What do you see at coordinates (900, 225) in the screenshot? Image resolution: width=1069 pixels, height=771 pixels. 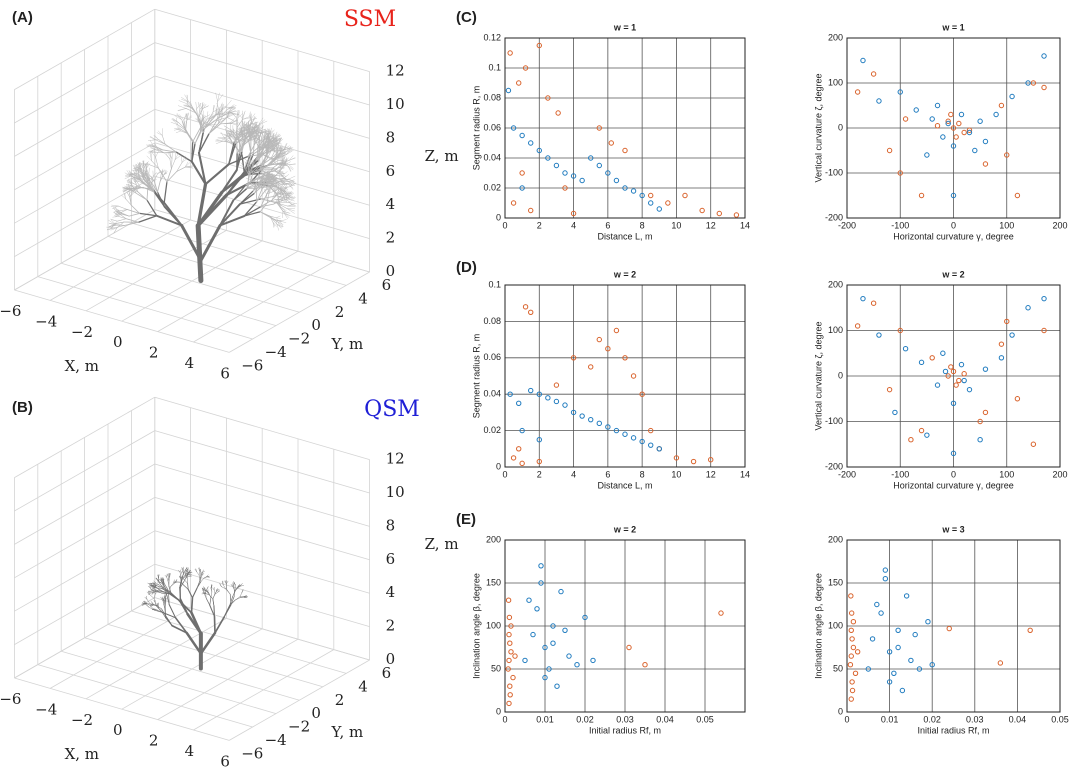 I see `x-tick-label: -100` at bounding box center [900, 225].